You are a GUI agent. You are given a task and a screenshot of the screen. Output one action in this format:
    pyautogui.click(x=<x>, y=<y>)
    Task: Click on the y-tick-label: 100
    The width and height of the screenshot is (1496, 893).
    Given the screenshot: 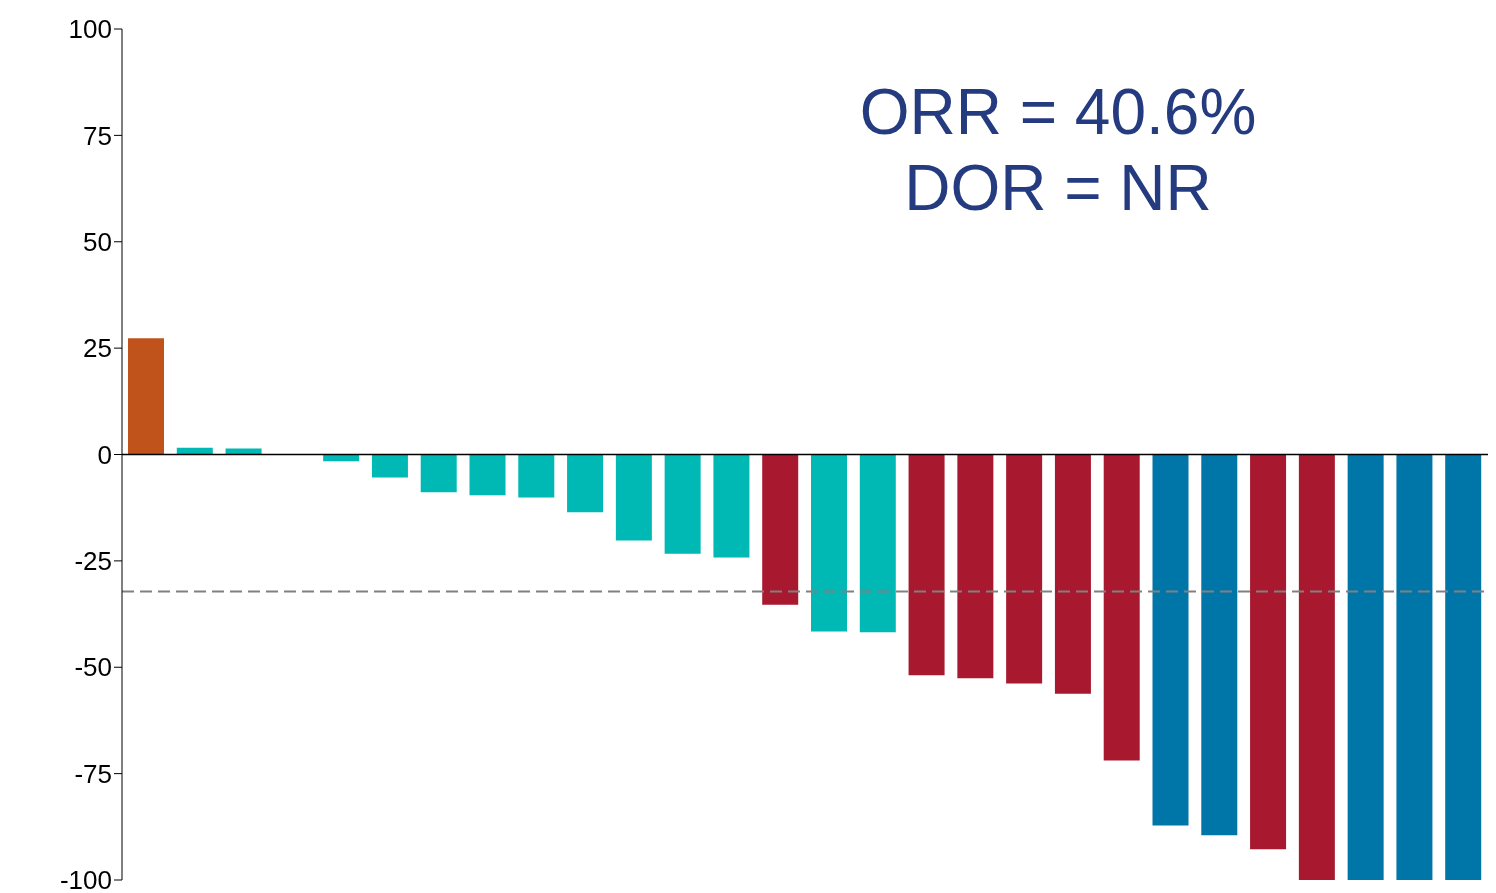 What is the action you would take?
    pyautogui.click(x=90, y=29)
    